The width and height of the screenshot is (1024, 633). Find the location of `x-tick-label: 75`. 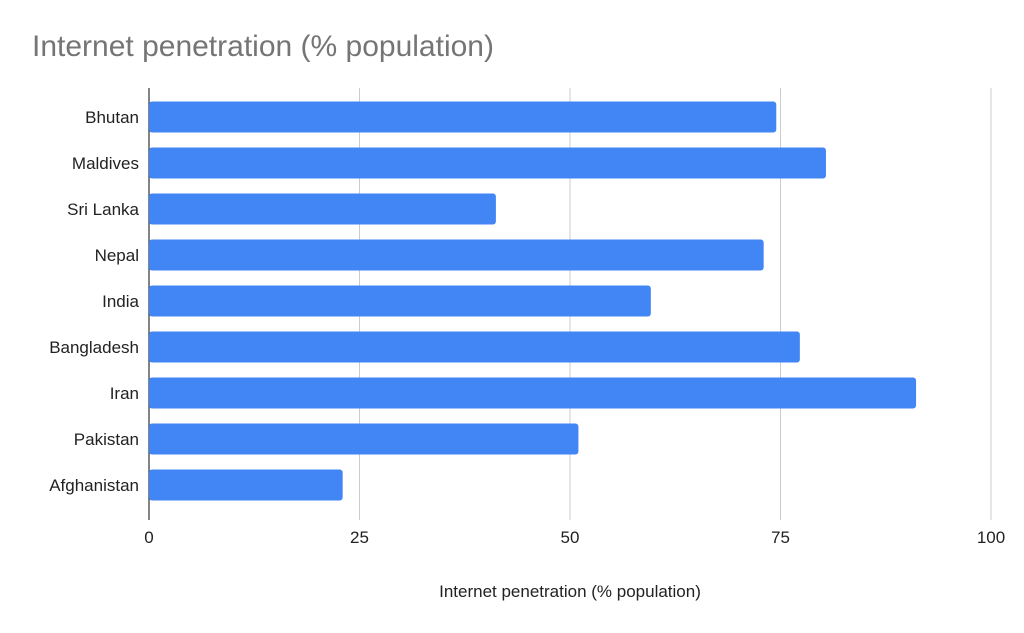

x-tick-label: 75 is located at coordinates (780, 537).